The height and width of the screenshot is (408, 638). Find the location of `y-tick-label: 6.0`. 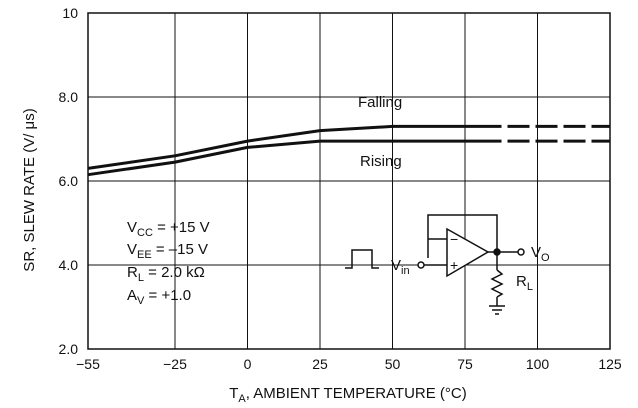

y-tick-label: 6.0 is located at coordinates (69, 181).